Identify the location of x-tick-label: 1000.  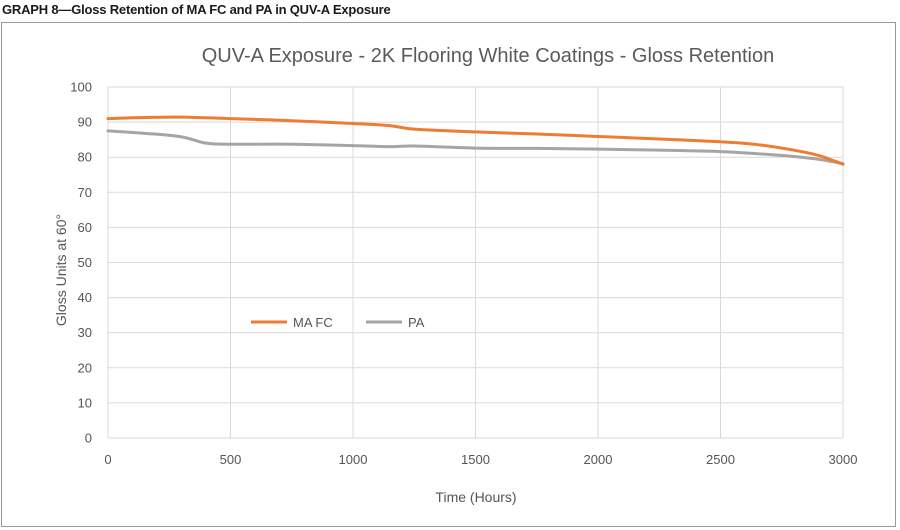
(353, 459).